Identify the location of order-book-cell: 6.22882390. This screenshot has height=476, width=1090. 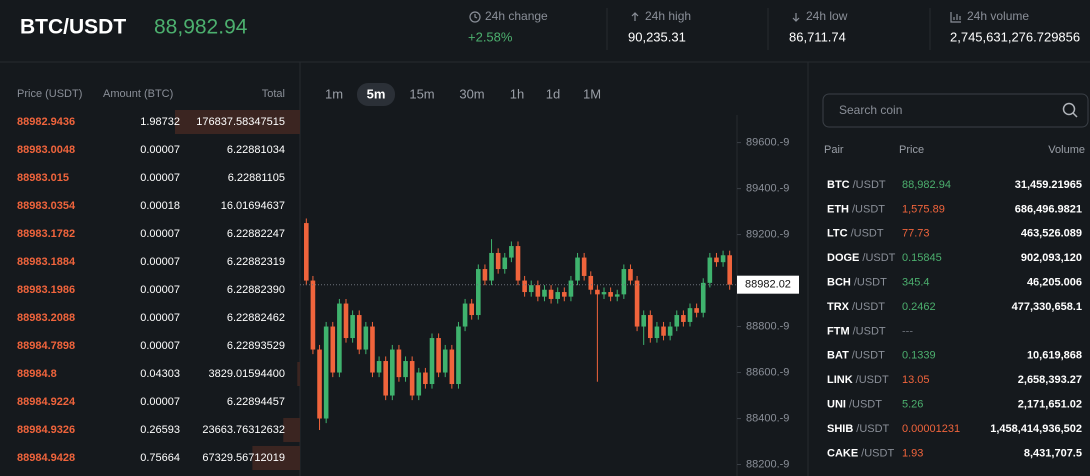
(256, 290).